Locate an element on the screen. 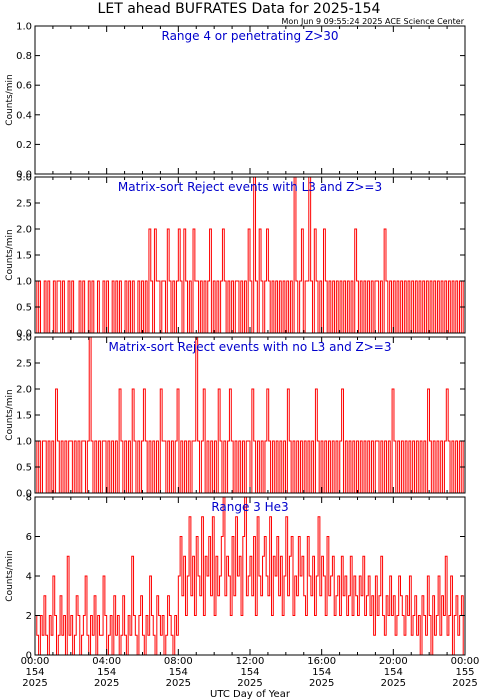 The height and width of the screenshot is (700, 479). panel-title: Range 4 or penetrating Z>30 is located at coordinates (250, 36).